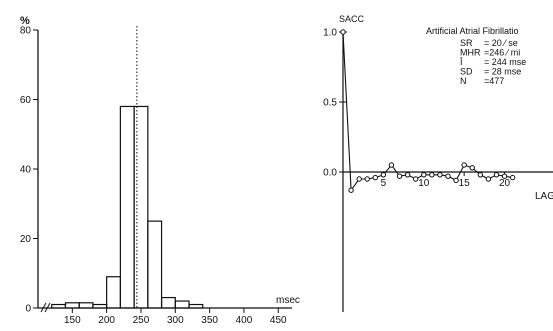 This screenshot has height=331, width=553. What do you see at coordinates (505, 183) in the screenshot?
I see `autocorrelation-x-tick-label: 20` at bounding box center [505, 183].